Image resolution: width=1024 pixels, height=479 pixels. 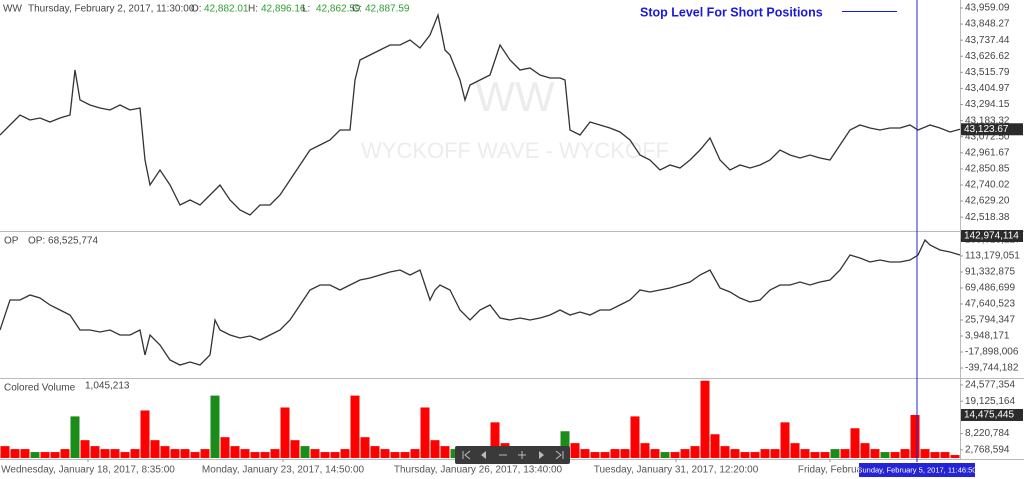 I want to click on cursor-label: OP: 68,525,774, so click(x=63, y=241).